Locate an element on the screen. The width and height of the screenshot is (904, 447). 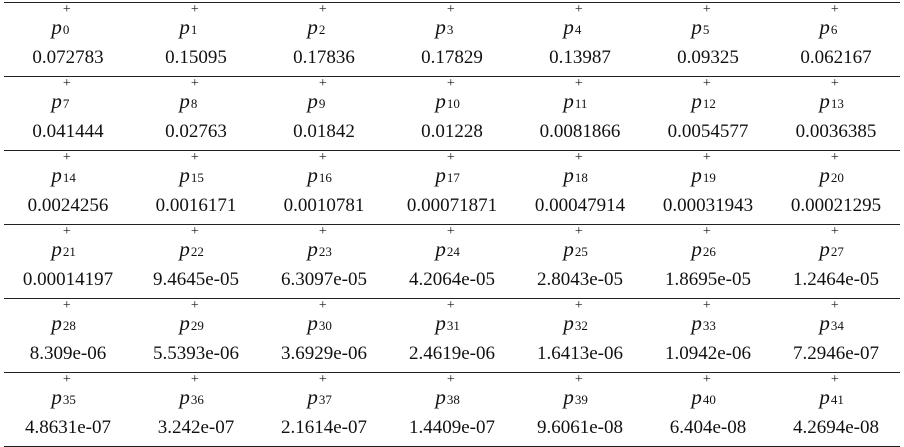
scripts: +35 is located at coordinates (73, 389).